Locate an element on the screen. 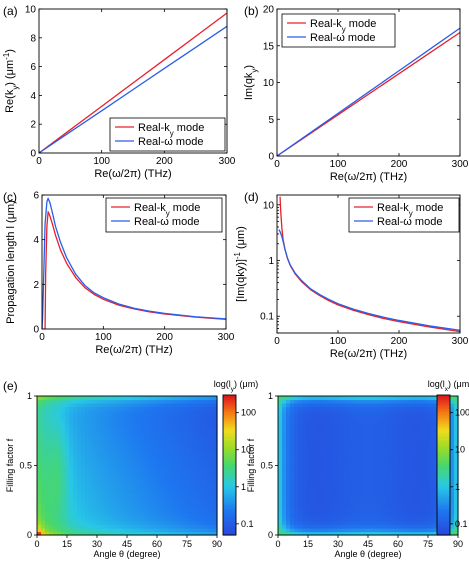  x-tick-label: 45 is located at coordinates (127, 544).